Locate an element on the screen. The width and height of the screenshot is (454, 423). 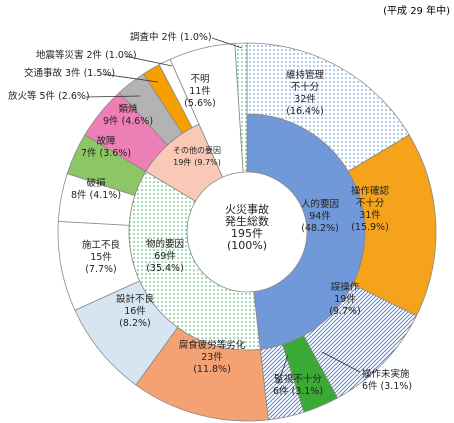
segment-label: 不明 11件 (5.6%) is located at coordinates (200, 92).